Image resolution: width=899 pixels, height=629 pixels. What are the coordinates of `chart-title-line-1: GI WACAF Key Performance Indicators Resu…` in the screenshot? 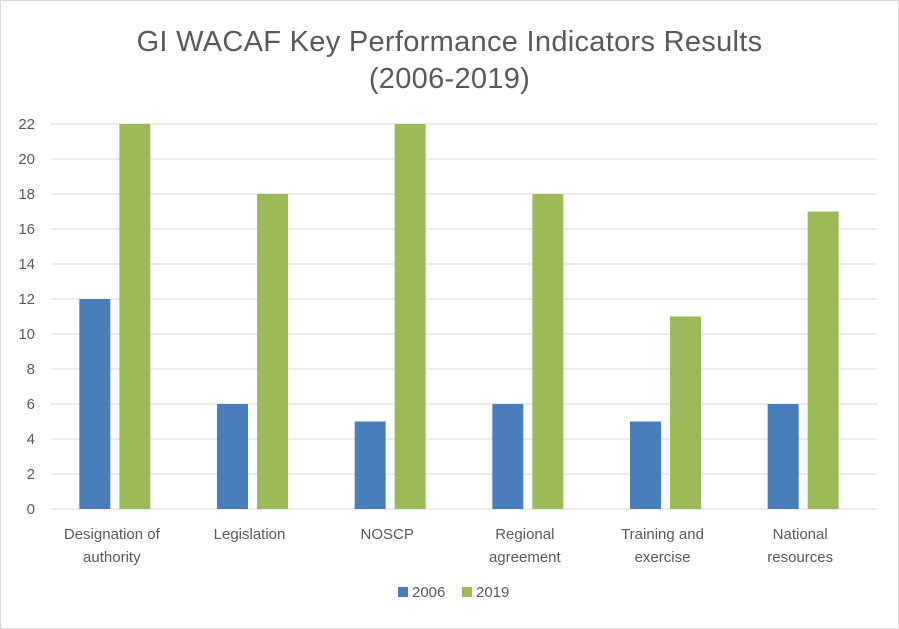 It's located at (449, 42).